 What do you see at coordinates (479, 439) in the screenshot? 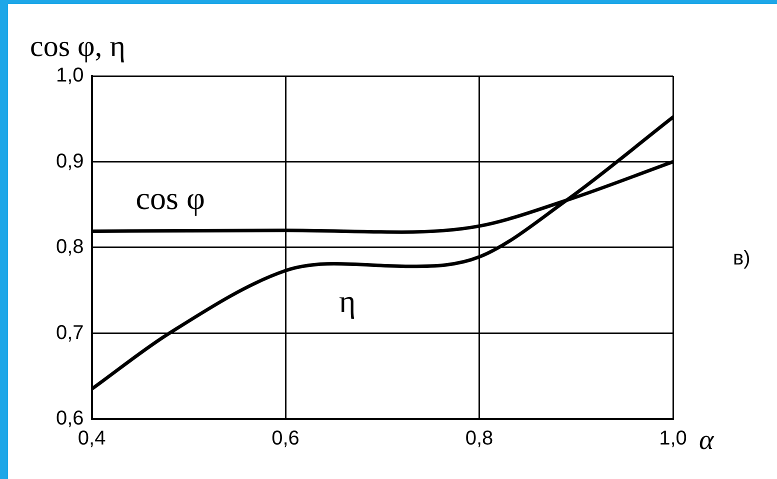
I see `x-tick-label: 0,8` at bounding box center [479, 439].